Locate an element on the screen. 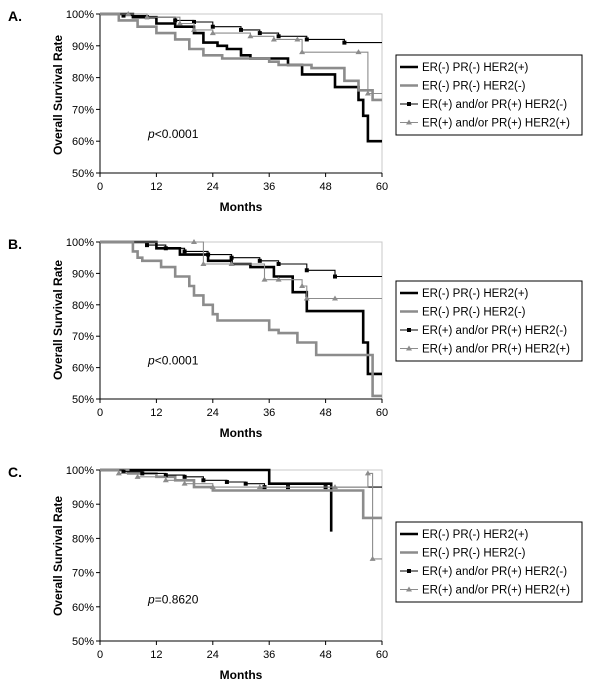 Image resolution: width=600 pixels, height=689 pixels. p-value: p<0.0001 is located at coordinates (173, 134).